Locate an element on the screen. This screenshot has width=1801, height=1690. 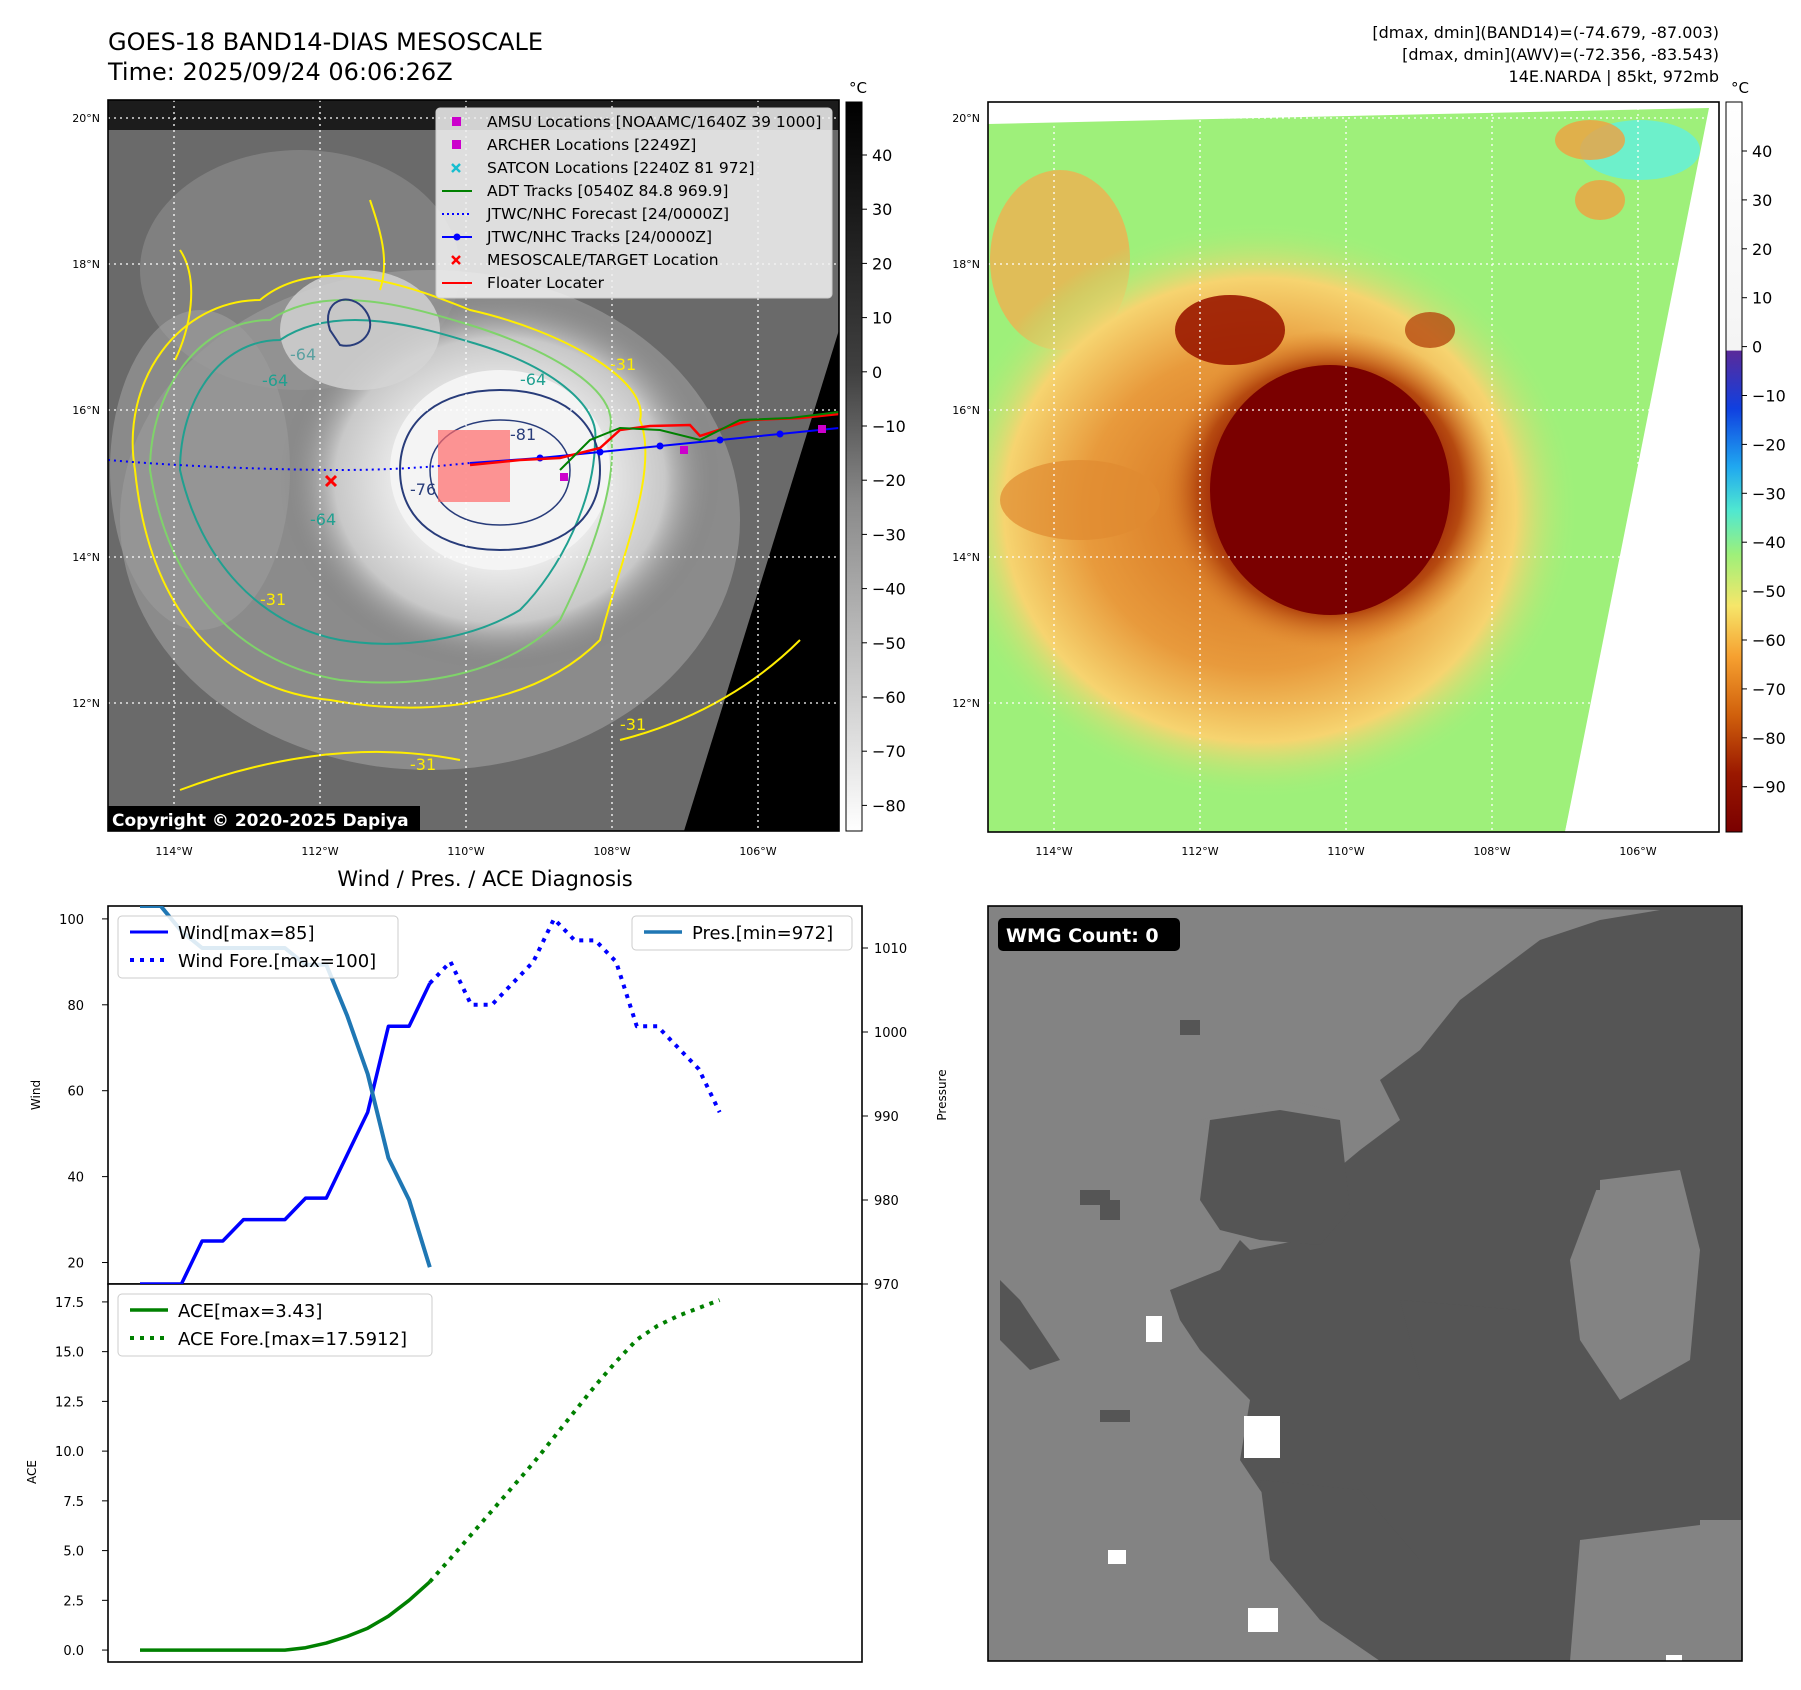
colorbar-tick-label: −80 is located at coordinates (1769, 738).